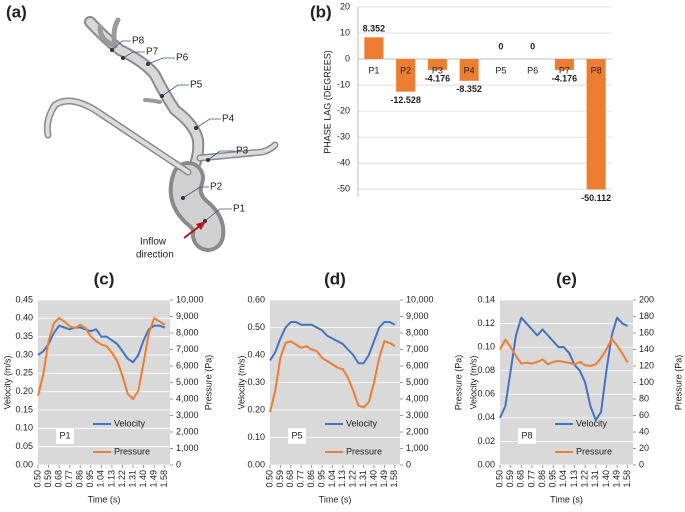 This screenshot has width=685, height=512. I want to click on x-tick-label: P1, so click(373, 70).